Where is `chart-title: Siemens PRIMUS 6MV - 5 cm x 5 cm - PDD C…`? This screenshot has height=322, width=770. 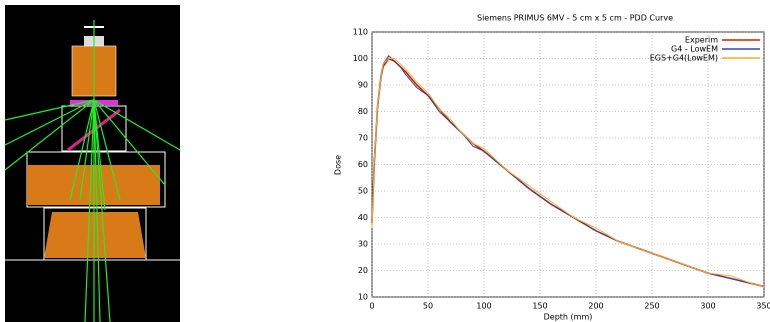 chart-title: Siemens PRIMUS 6MV - 5 cm x 5 cm - PDD C… is located at coordinates (575, 18).